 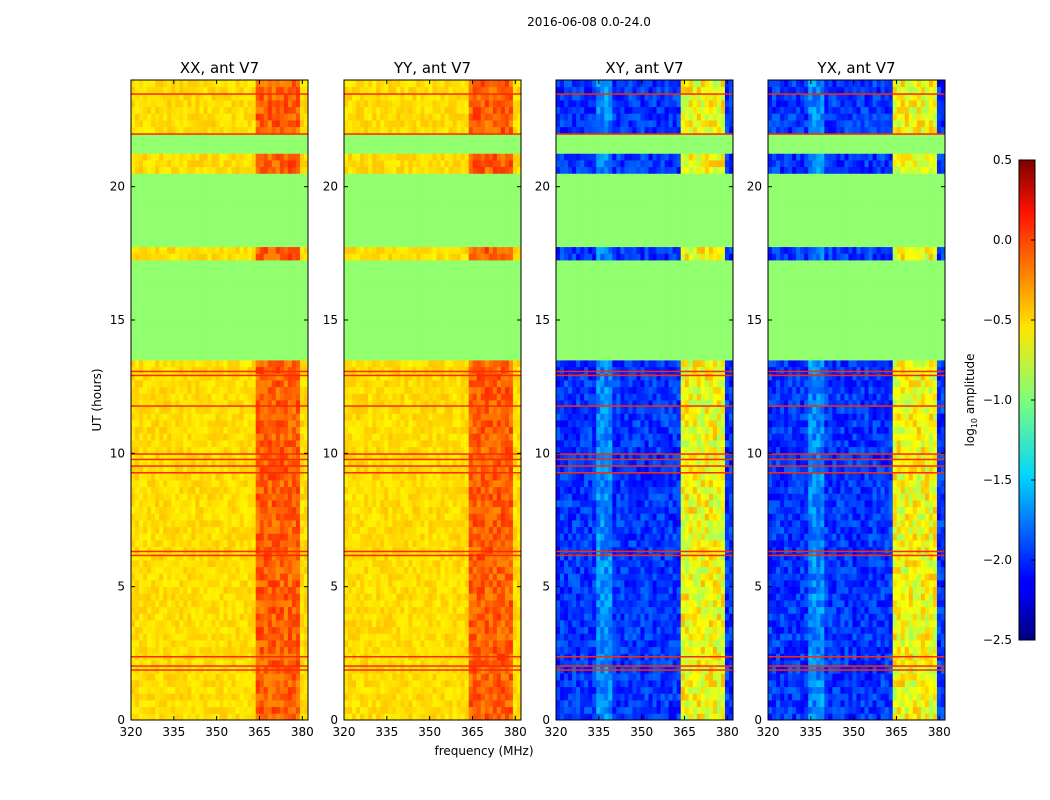 What do you see at coordinates (219, 473) in the screenshot?
I see `flag-row` at bounding box center [219, 473].